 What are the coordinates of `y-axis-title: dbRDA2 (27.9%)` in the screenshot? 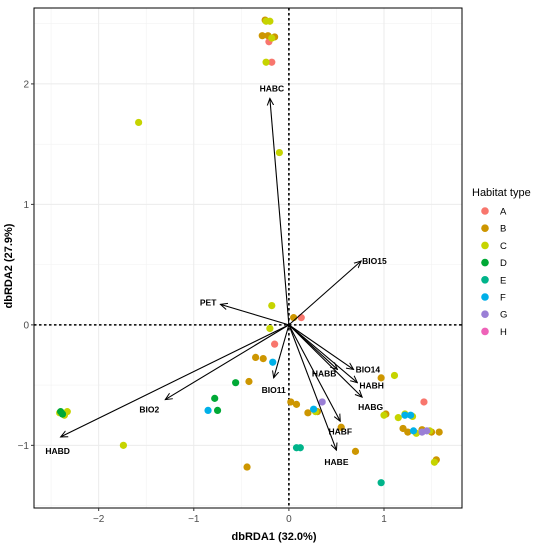 It's located at (9, 265).